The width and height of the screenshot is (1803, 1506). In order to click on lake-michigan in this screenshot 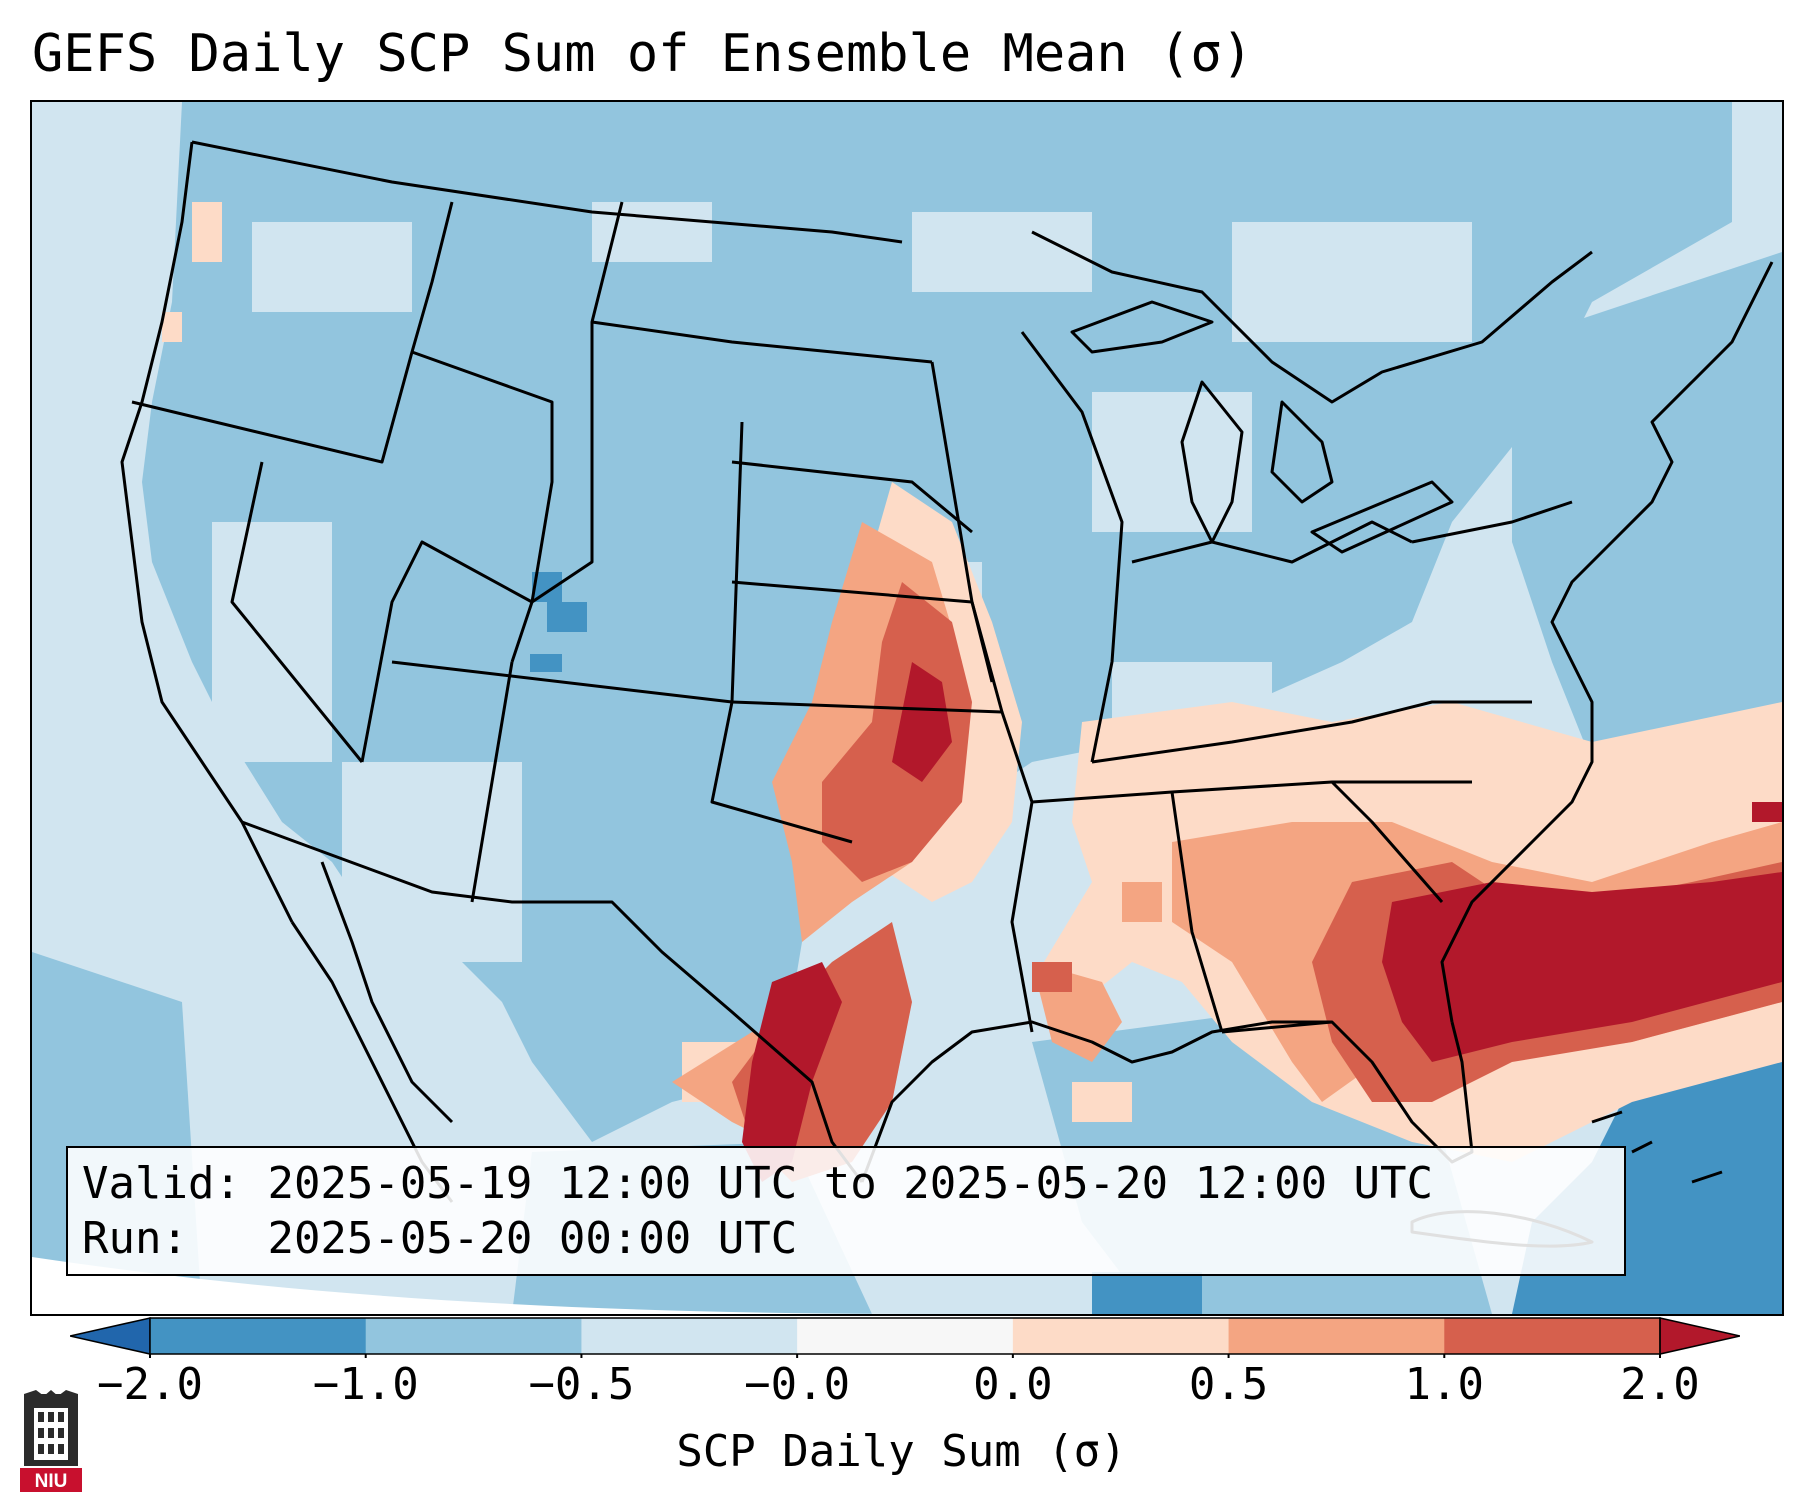, I will do `click(1212, 462)`.